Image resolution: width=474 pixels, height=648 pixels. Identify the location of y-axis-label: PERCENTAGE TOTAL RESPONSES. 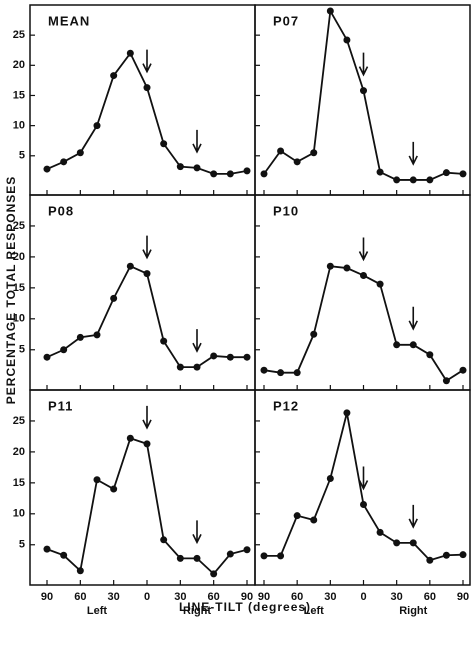
(11, 290).